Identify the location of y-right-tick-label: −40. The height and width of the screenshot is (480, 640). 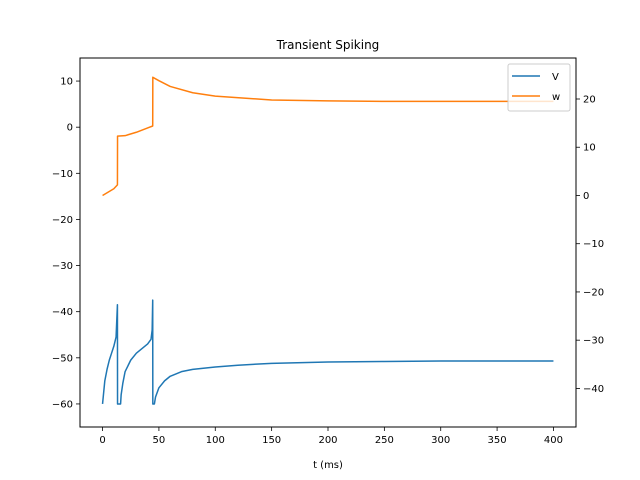
(593, 389).